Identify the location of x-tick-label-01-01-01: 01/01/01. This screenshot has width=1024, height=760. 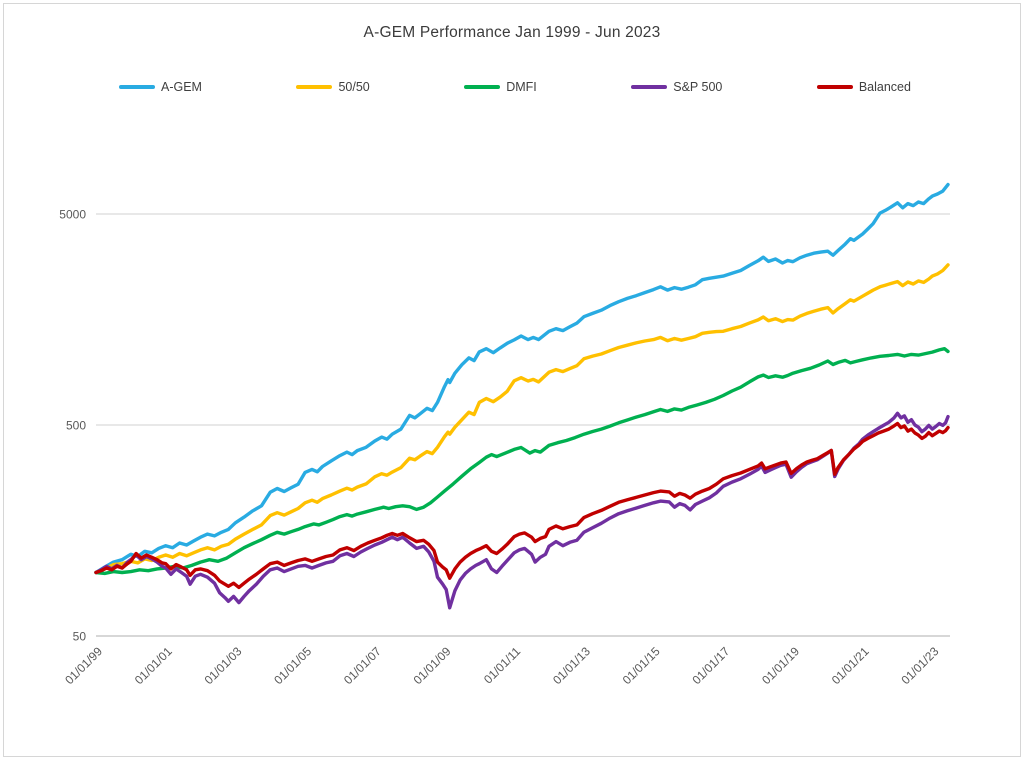
(153, 665).